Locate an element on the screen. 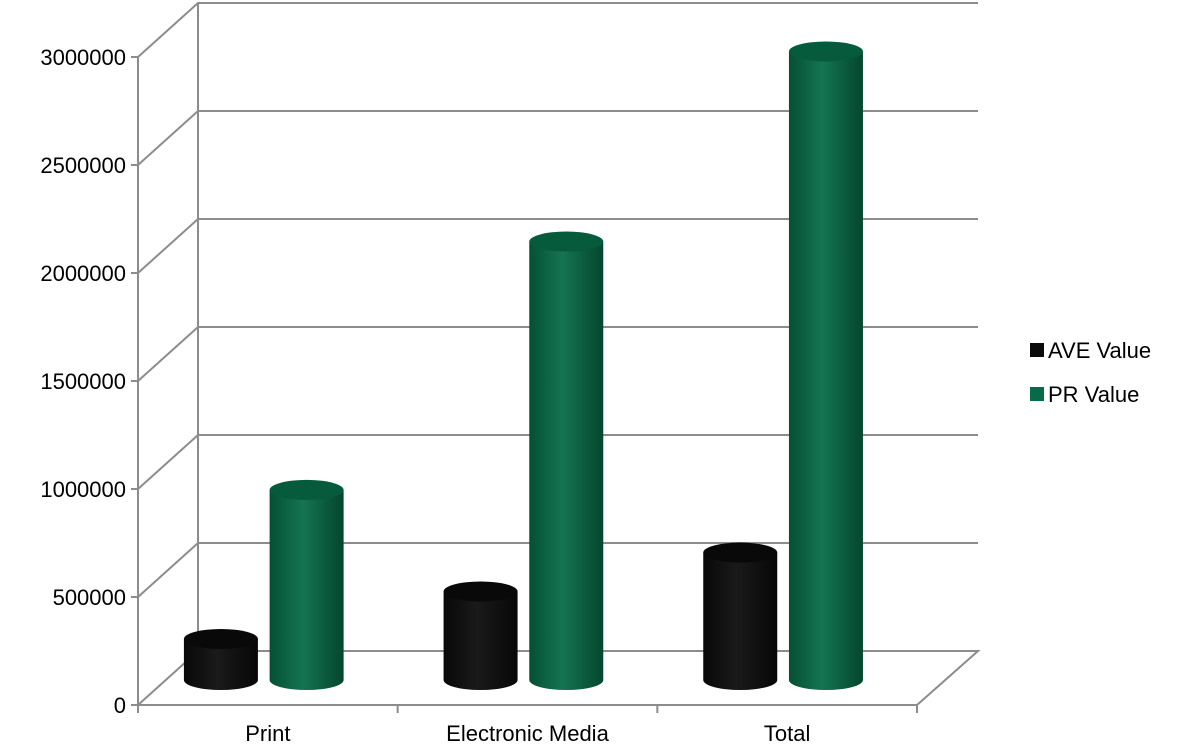 The image size is (1181, 753). y-tick-label: 3000000 is located at coordinates (83, 57).